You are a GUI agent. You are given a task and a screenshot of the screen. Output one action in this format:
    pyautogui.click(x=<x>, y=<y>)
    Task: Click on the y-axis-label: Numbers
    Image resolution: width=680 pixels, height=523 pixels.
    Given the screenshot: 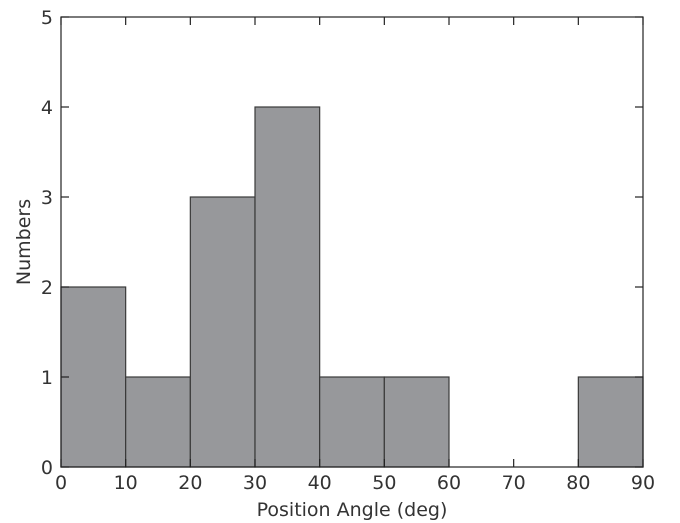 What is the action you would take?
    pyautogui.click(x=24, y=242)
    